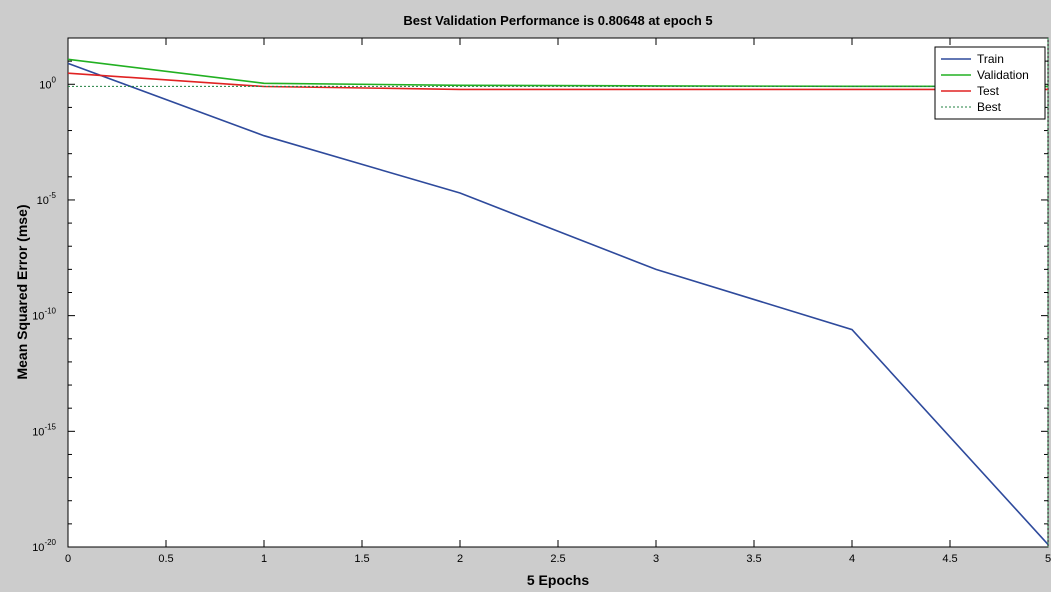  I want to click on y-tick-label: 10⁻⁵, so click(47, 199).